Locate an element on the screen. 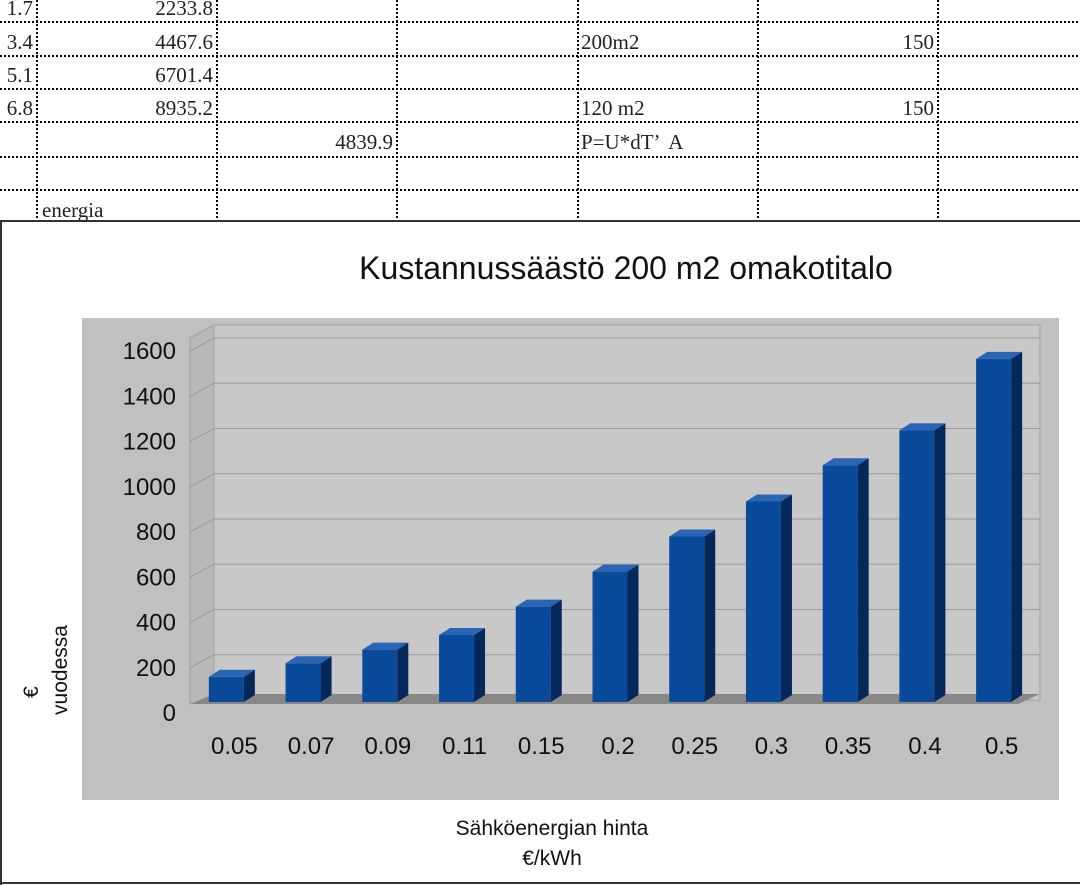 Image resolution: width=1080 pixels, height=885 pixels. cell-d2: 200m2 is located at coordinates (610, 42).